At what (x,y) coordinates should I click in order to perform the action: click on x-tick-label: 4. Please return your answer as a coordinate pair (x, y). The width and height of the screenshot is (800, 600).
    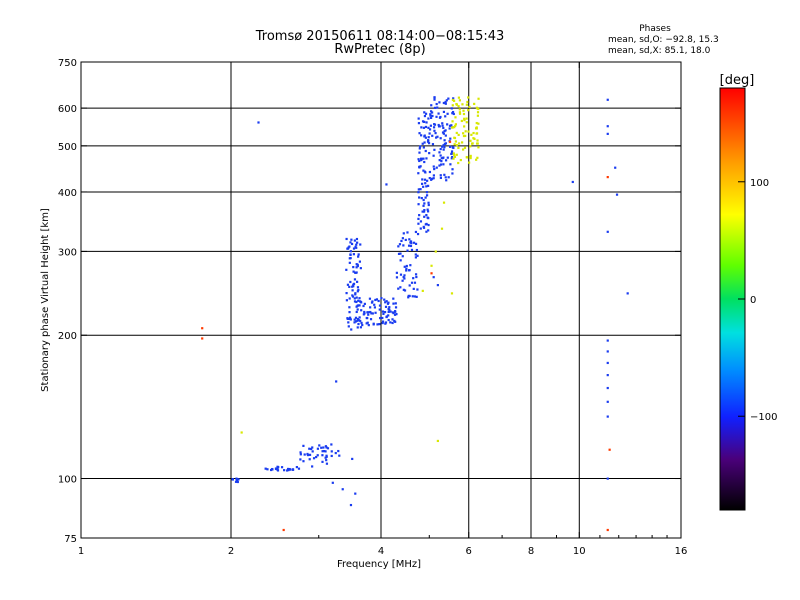
    Looking at the image, I should click on (381, 551).